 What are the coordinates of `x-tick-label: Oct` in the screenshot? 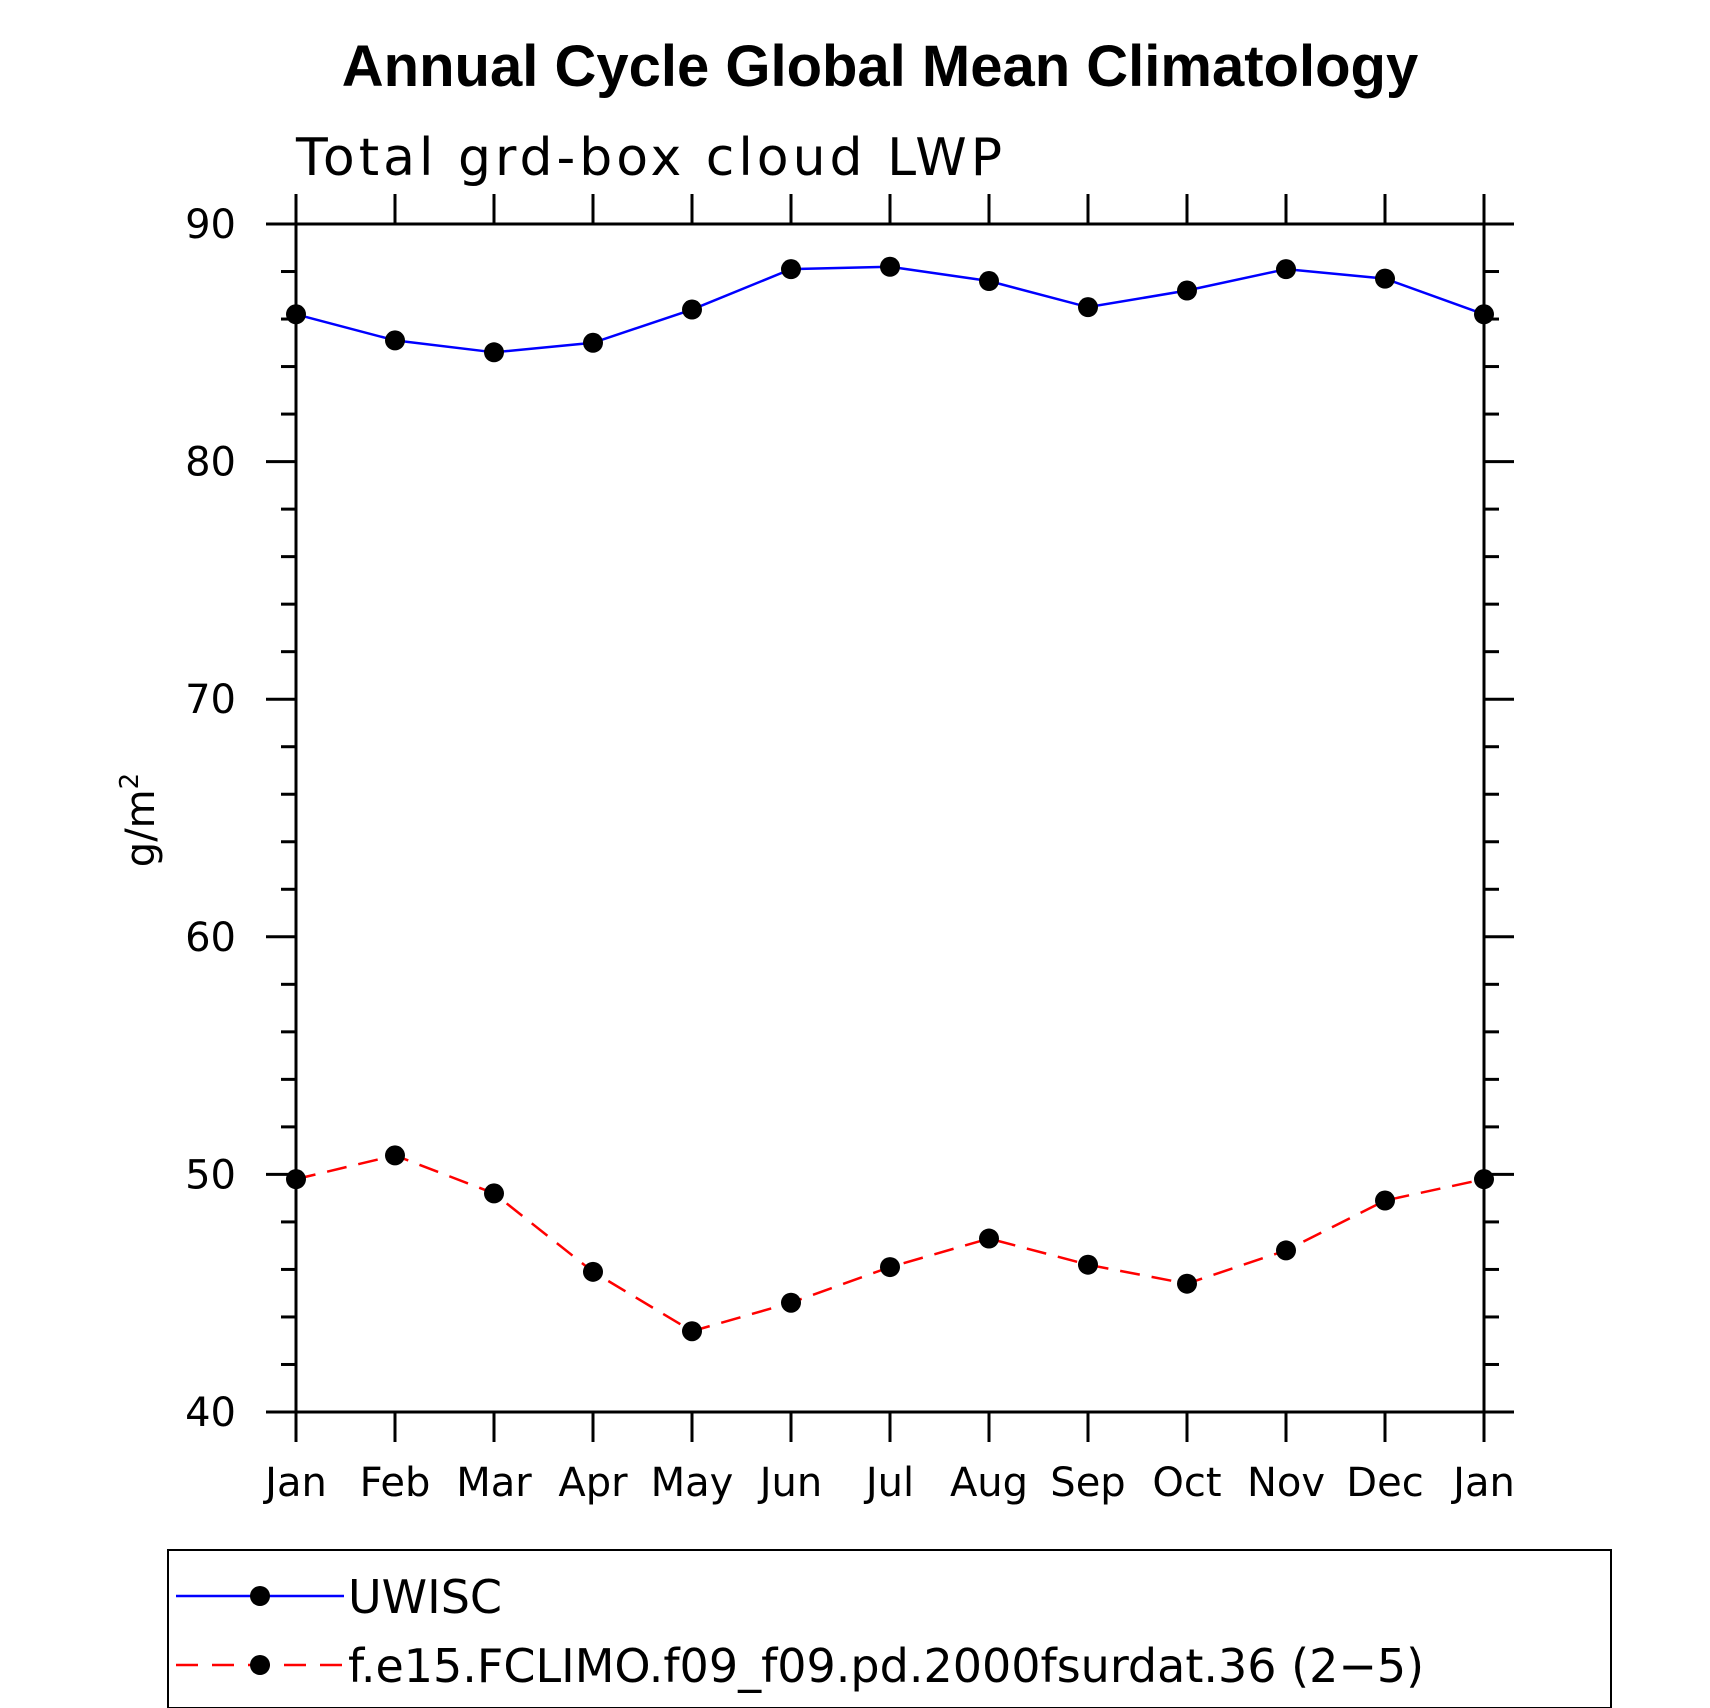 It's located at (1186, 1483).